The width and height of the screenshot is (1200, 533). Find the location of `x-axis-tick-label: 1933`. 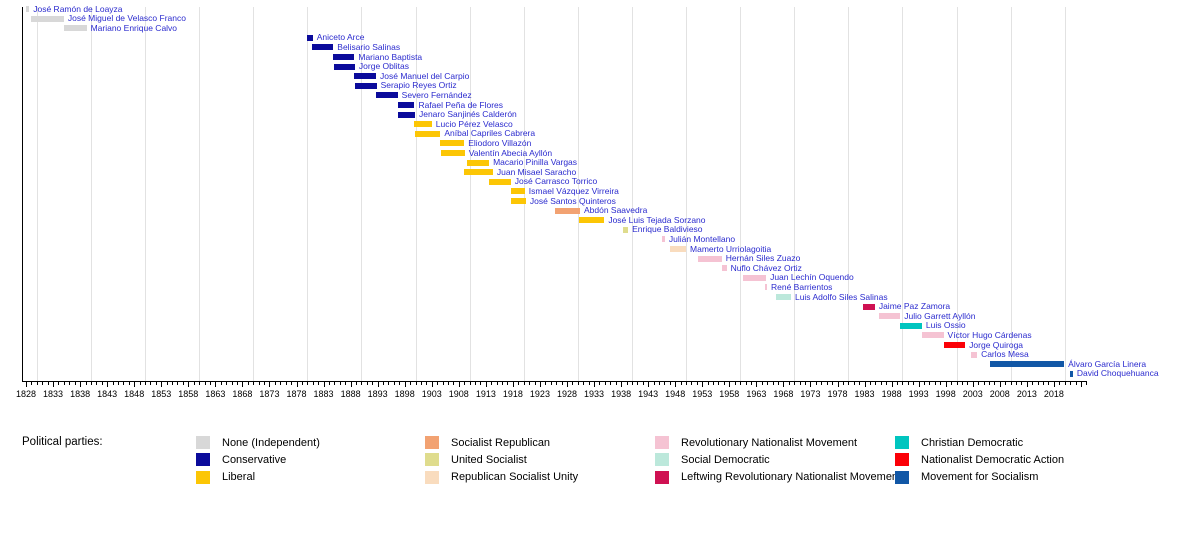

x-axis-tick-label: 1933 is located at coordinates (594, 394).